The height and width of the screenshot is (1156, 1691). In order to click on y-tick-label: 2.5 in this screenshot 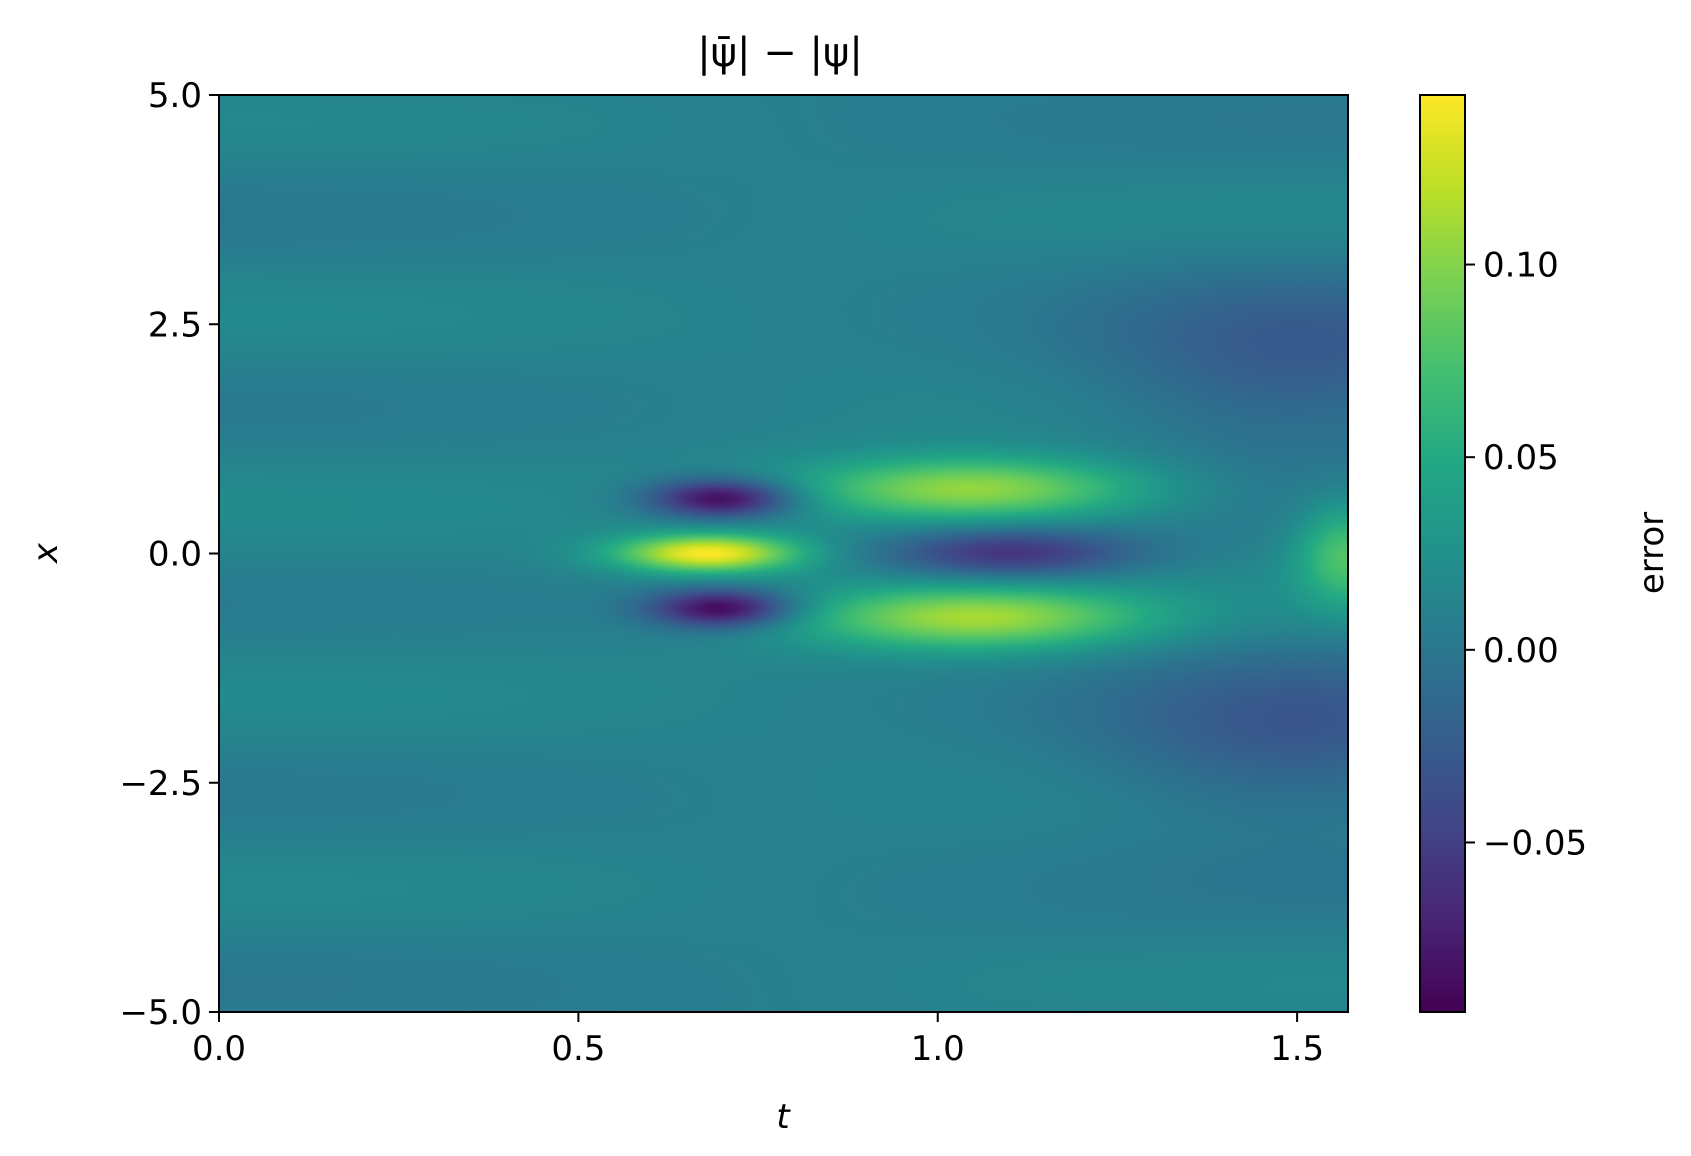, I will do `click(175, 325)`.